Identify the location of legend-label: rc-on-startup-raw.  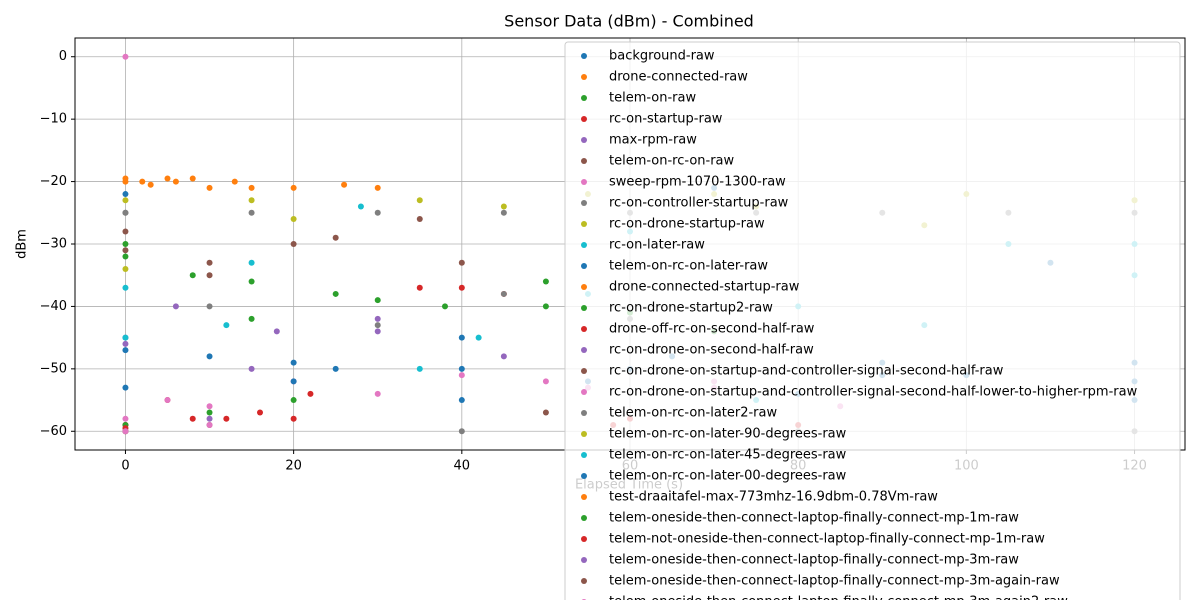
(666, 119).